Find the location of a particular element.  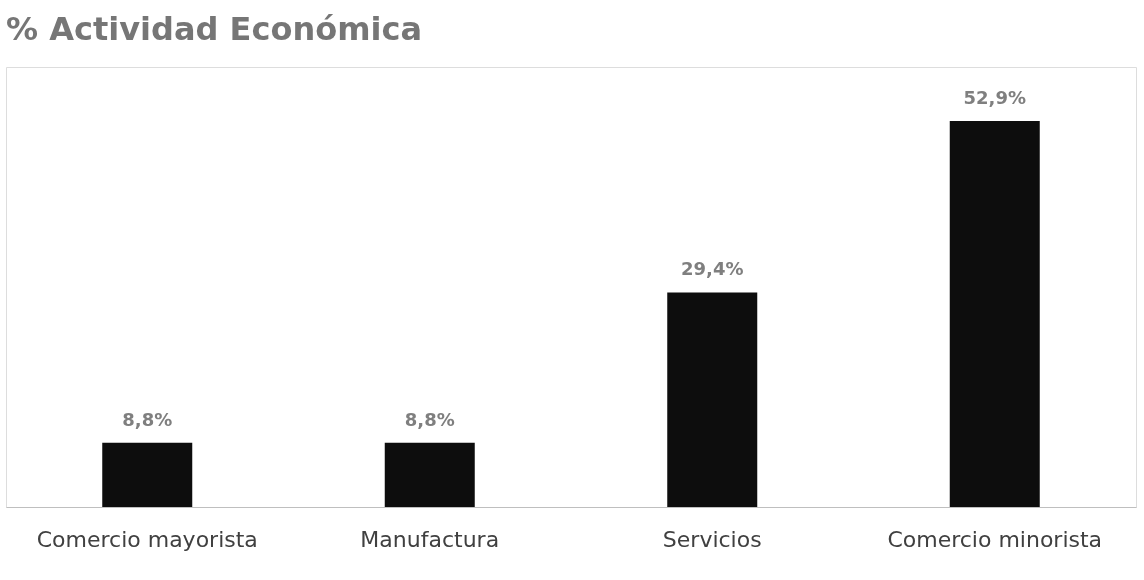

chart-title: % Actividad Económica is located at coordinates (214, 29).